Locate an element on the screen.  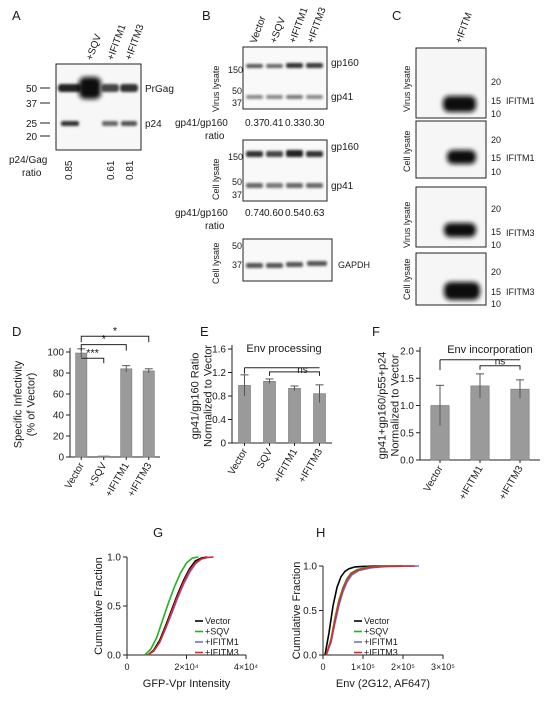
ratio-value: 0.30 is located at coordinates (315, 123).